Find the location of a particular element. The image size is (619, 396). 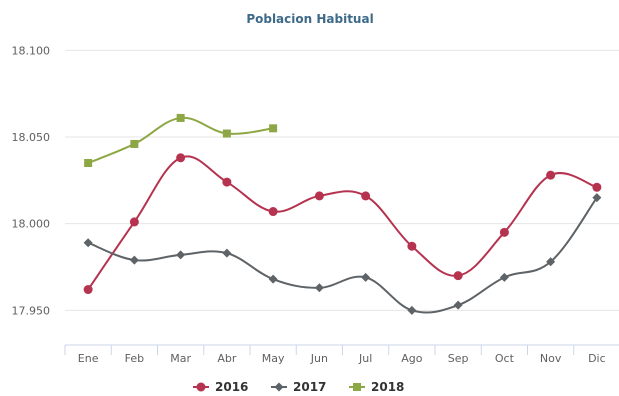

x-tick-label: Ene is located at coordinates (88, 358).